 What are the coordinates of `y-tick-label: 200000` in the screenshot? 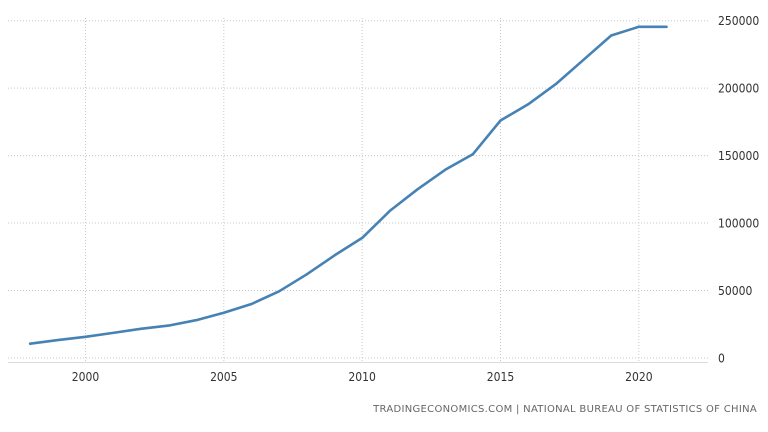 It's located at (738, 89).